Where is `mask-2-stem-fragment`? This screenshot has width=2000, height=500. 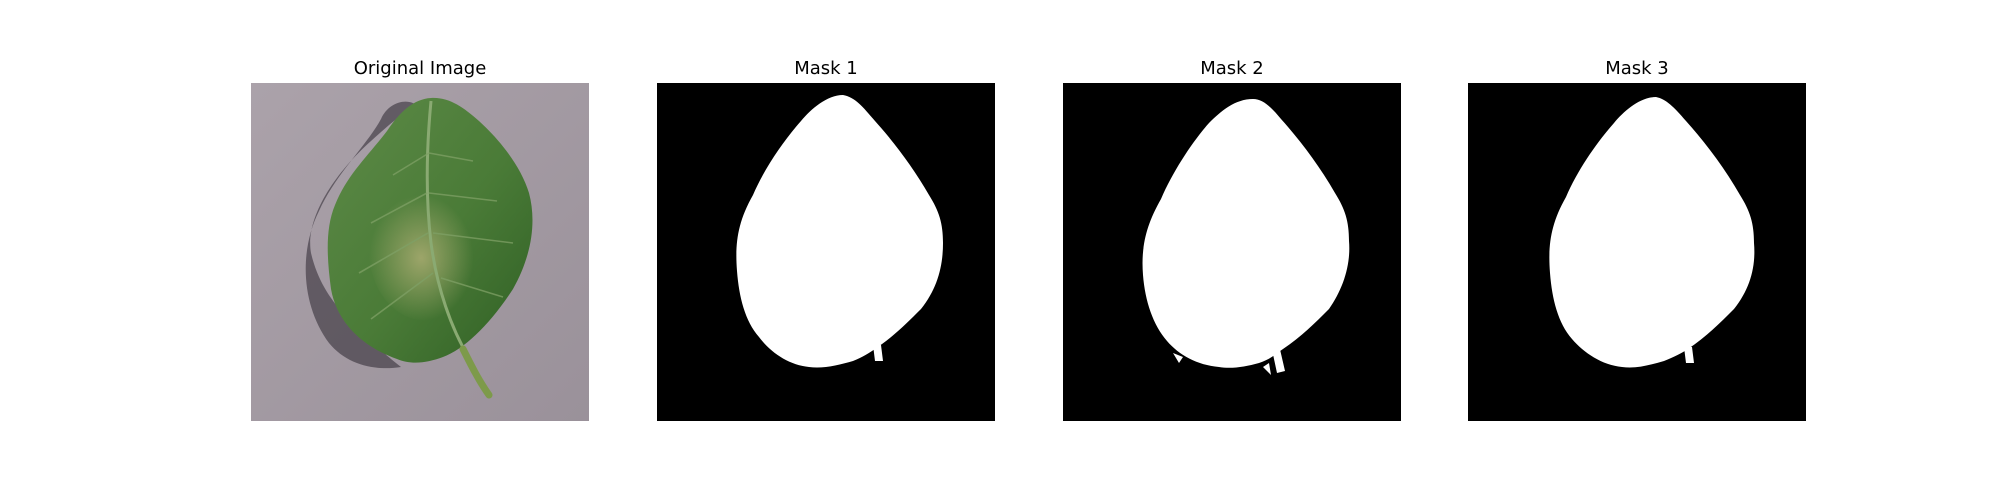
mask-2-stem-fragment is located at coordinates (1278, 359).